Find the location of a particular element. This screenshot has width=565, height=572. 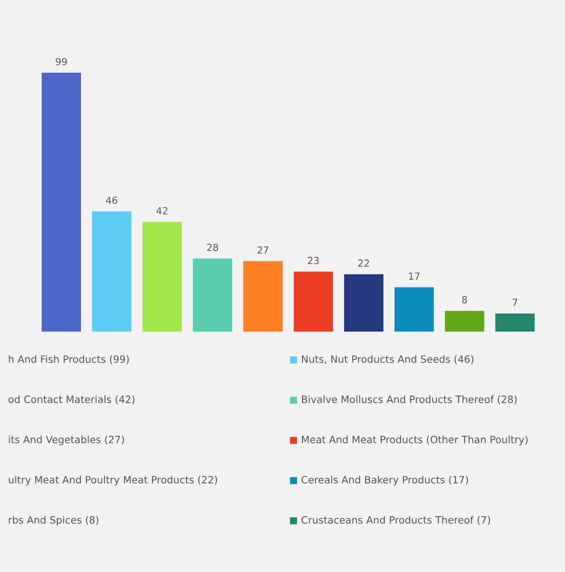

data-label: 46 is located at coordinates (112, 200).